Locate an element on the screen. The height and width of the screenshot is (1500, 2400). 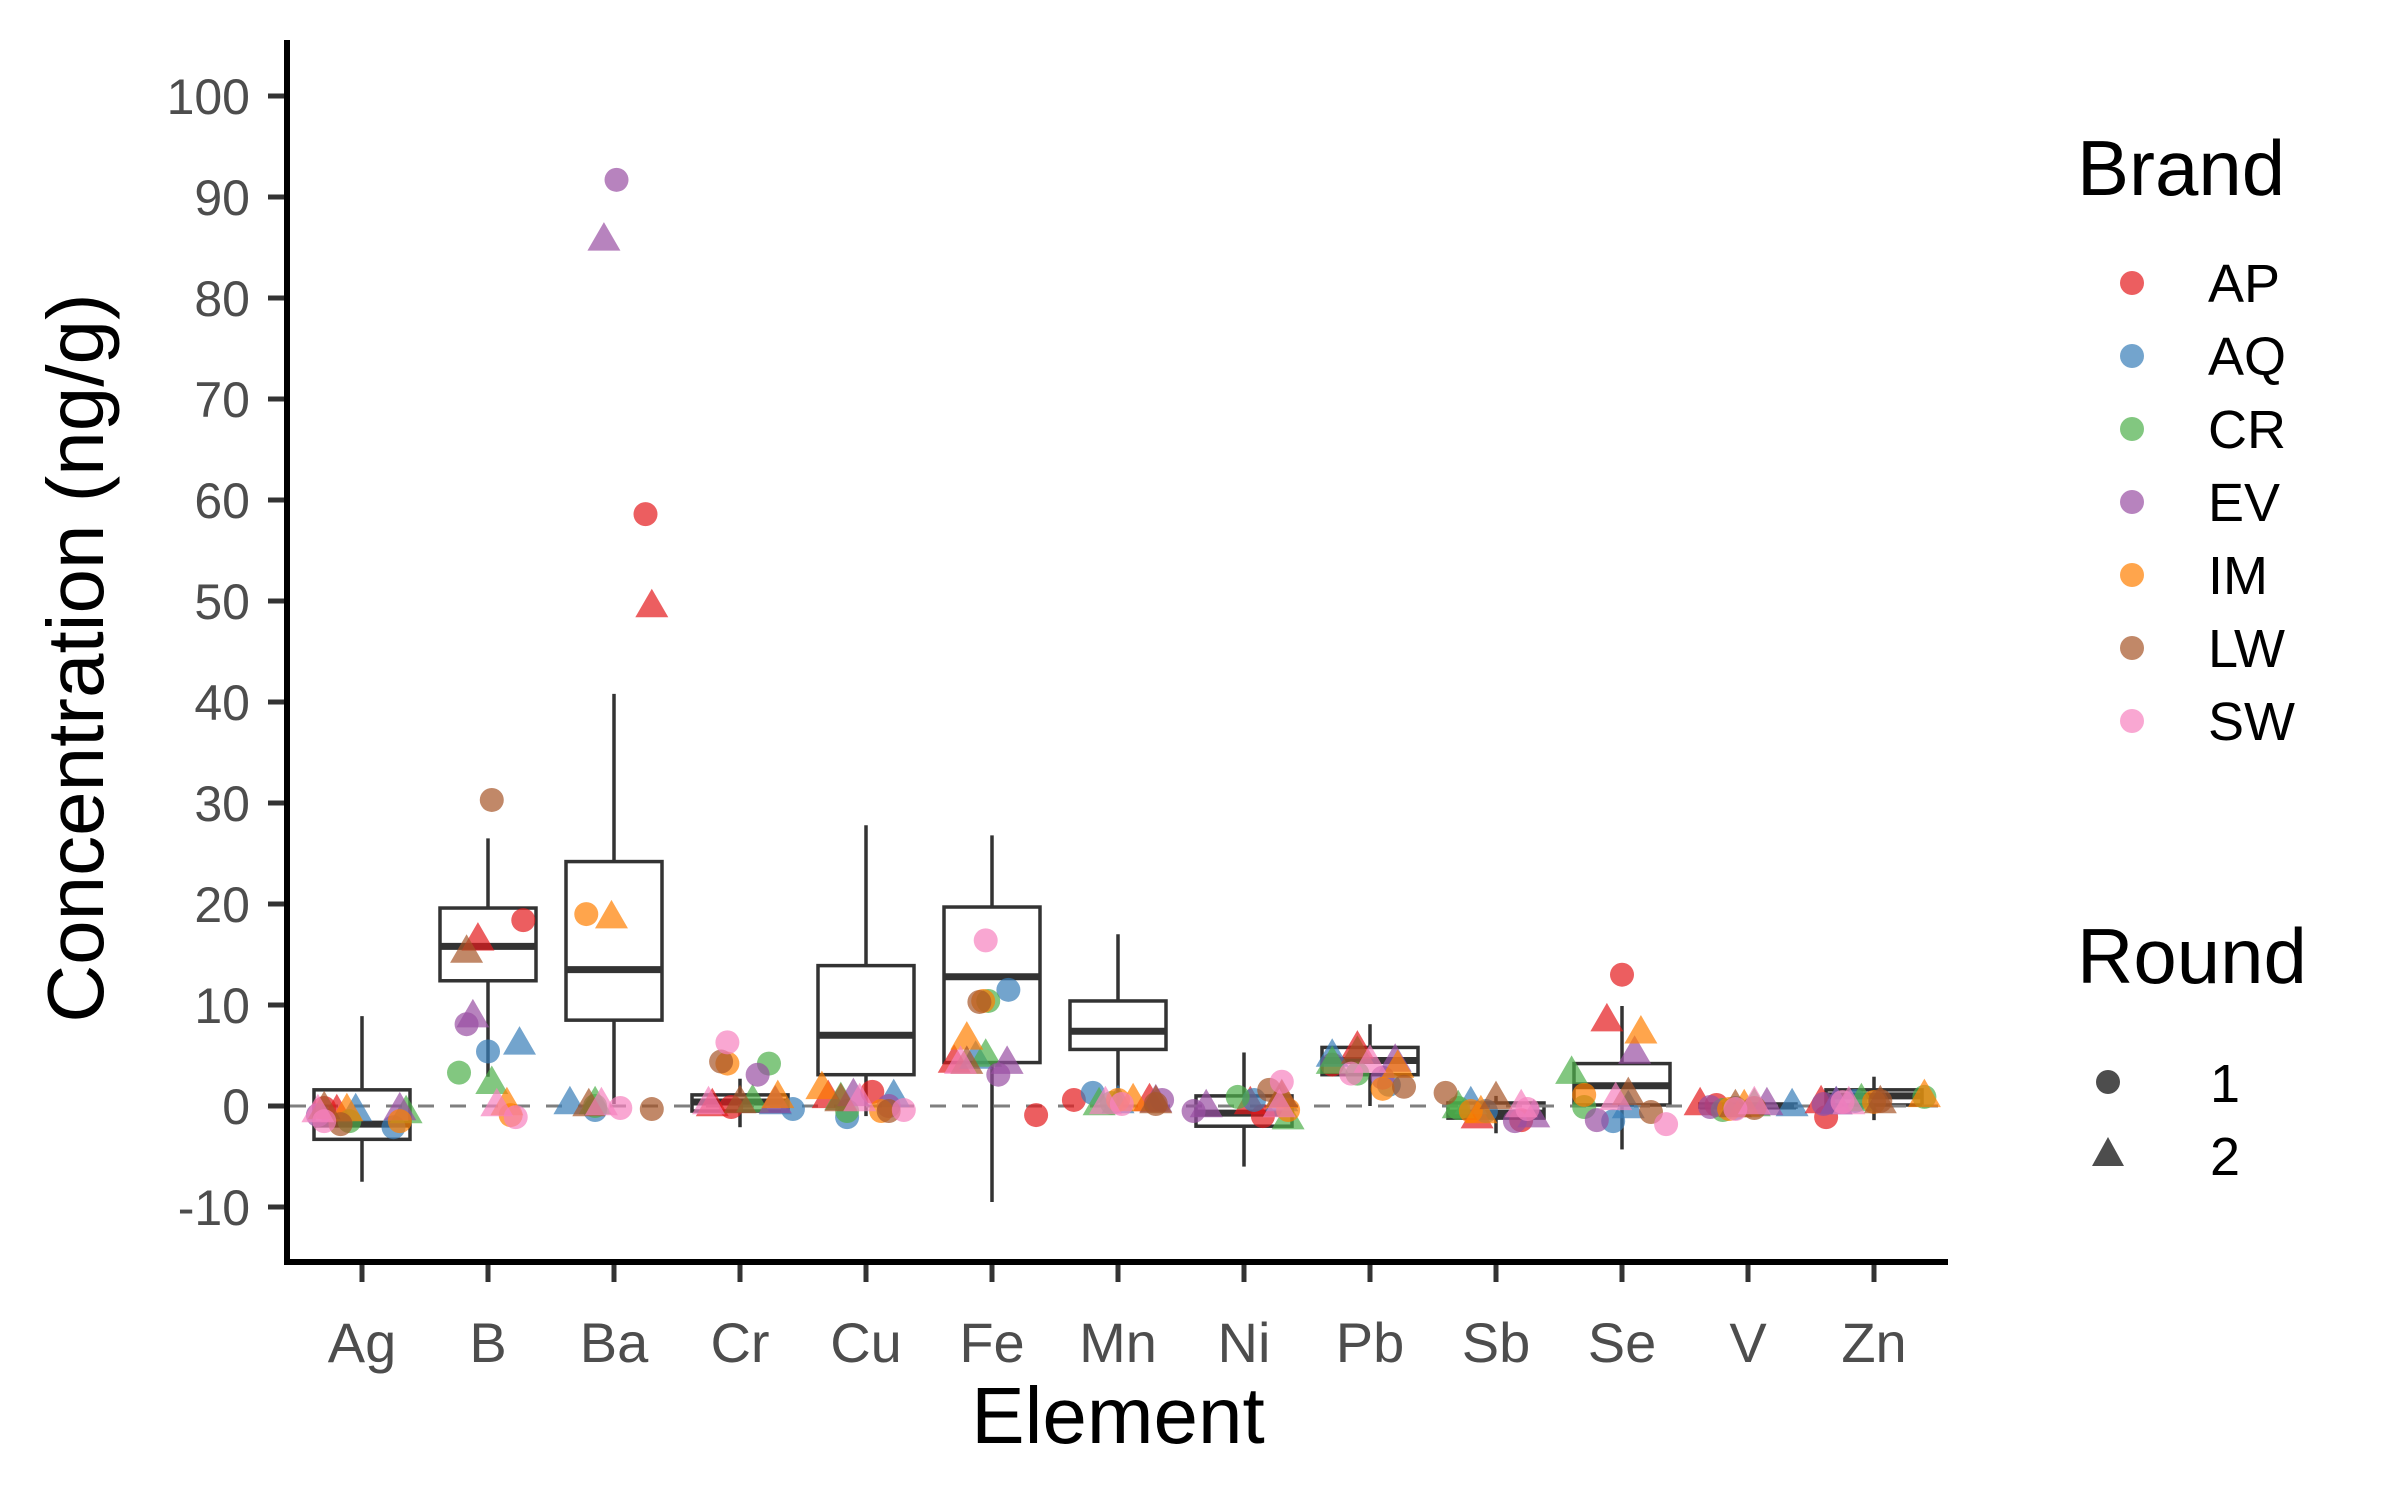
point-cr-sw-r1 is located at coordinates (727, 1042).